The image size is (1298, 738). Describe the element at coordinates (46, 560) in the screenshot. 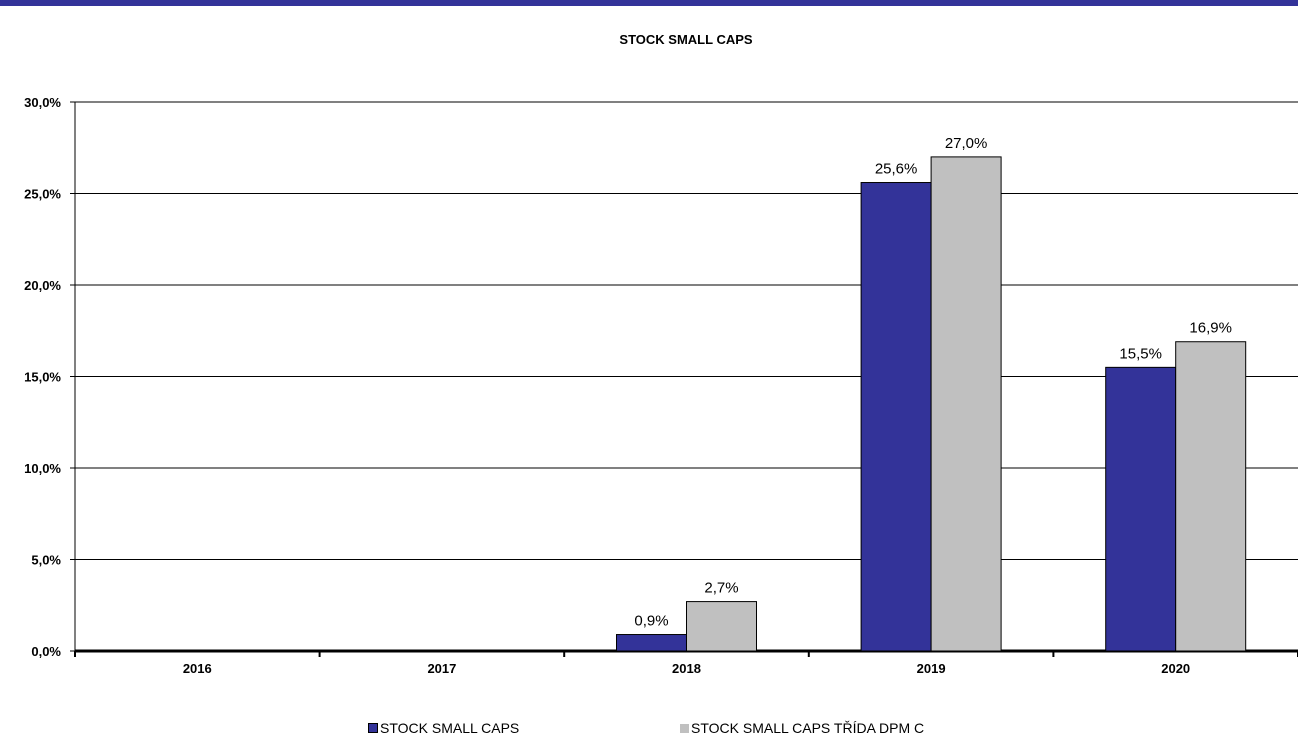

I see `y-tick-label: 5,0%` at that location.